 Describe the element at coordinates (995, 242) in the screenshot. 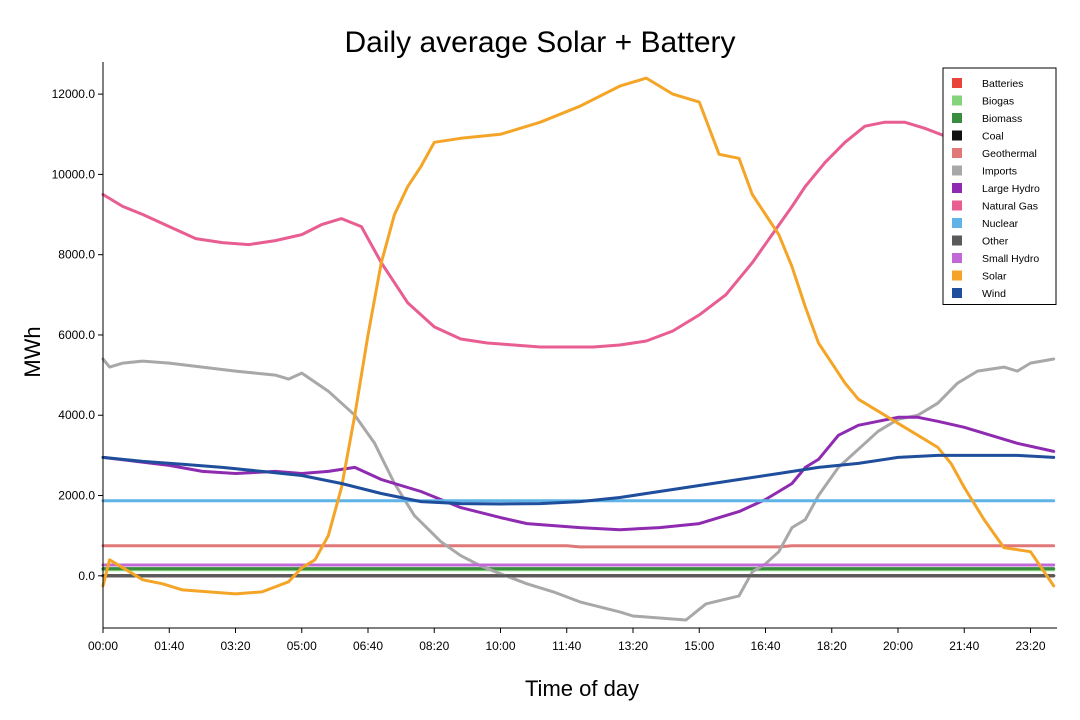

I see `legend-label: Other` at that location.